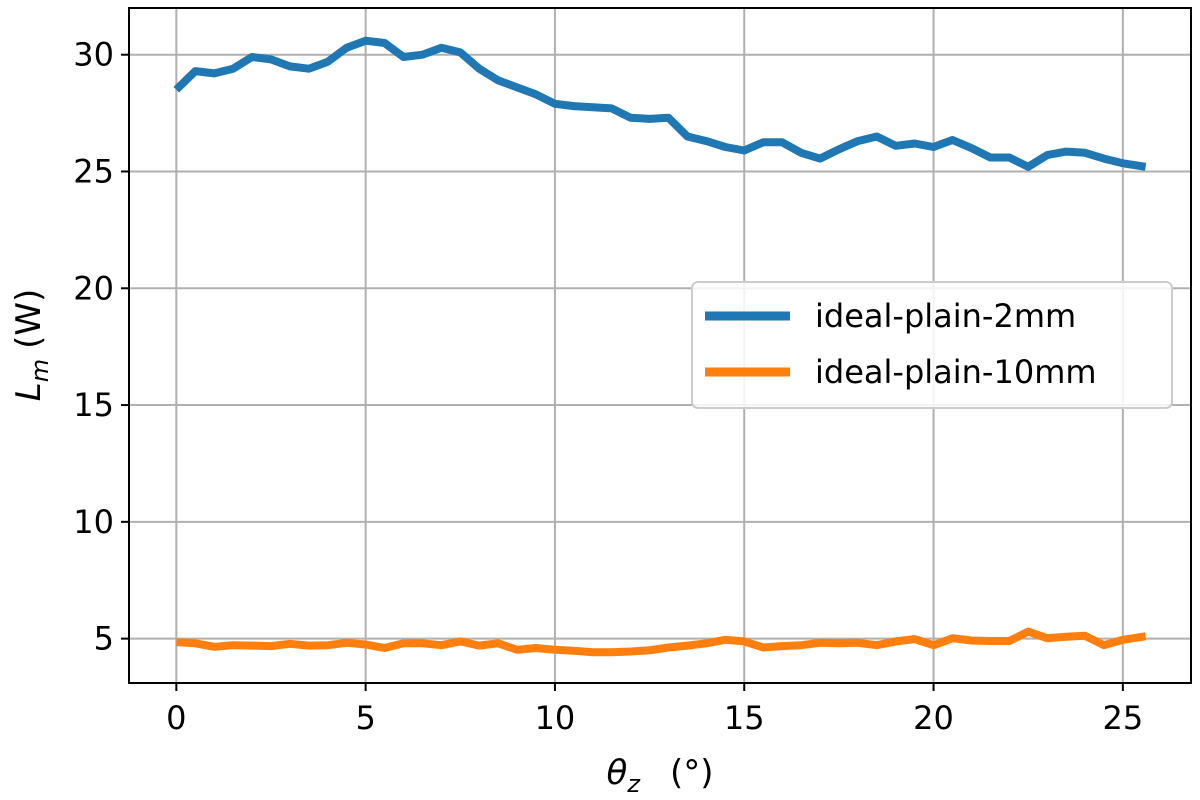  Describe the element at coordinates (93, 55) in the screenshot. I see `y-tick-label: 30` at that location.